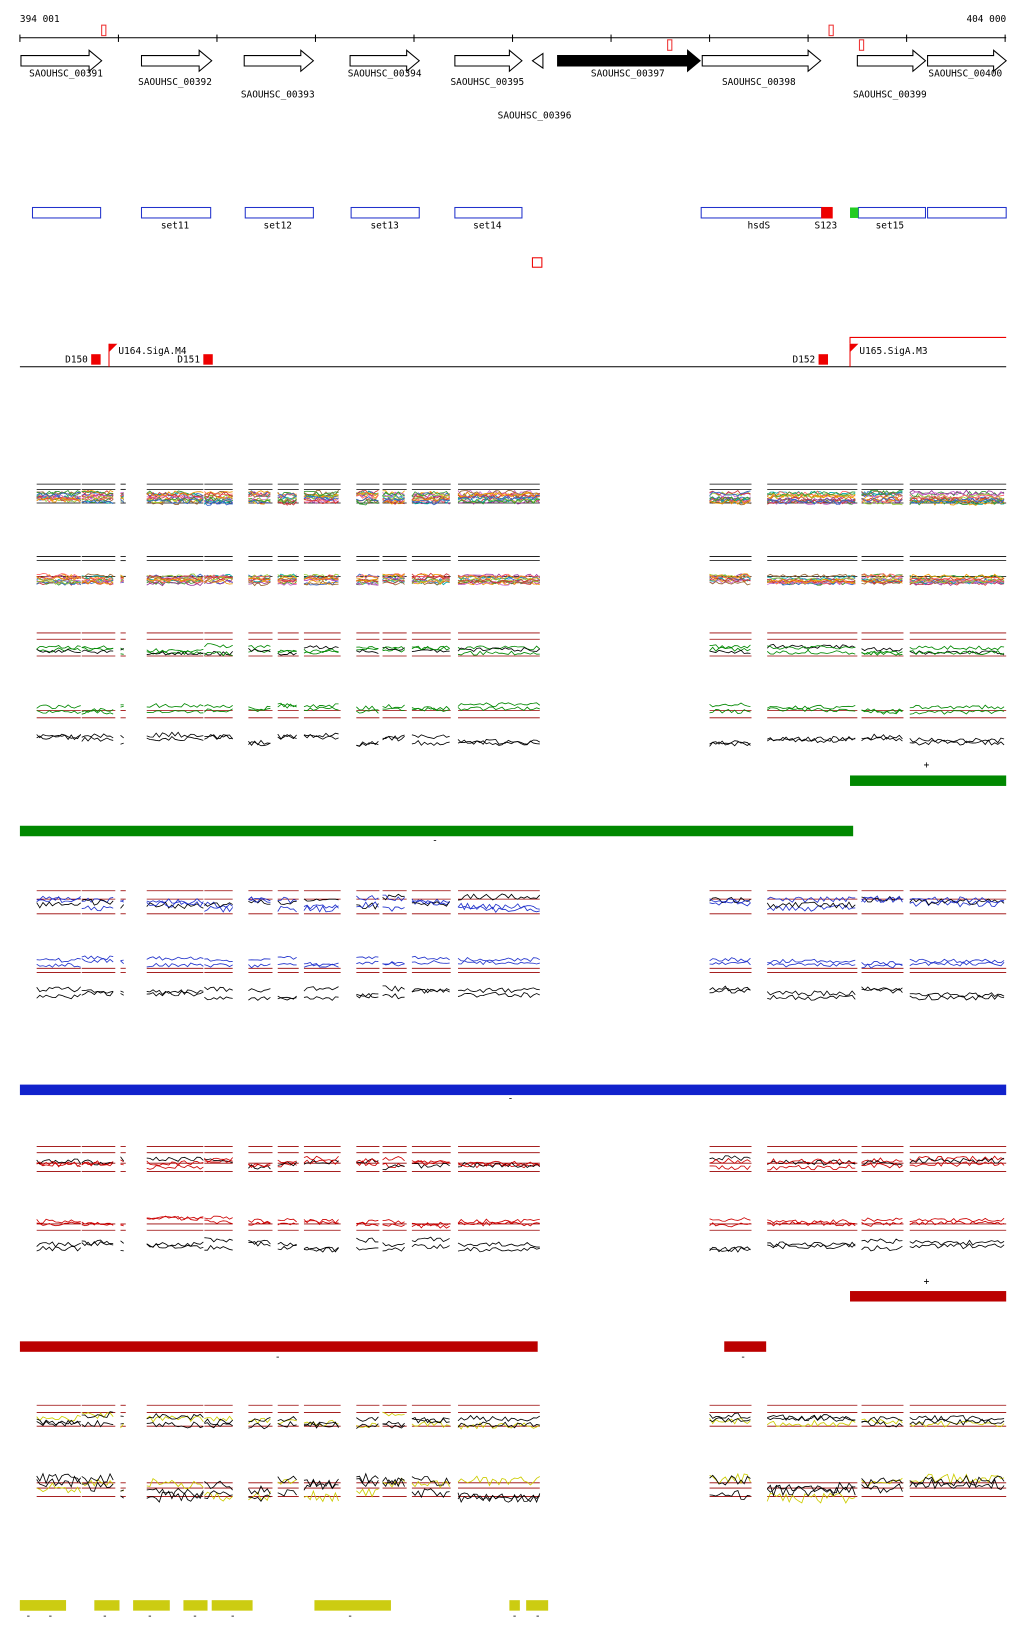 This screenshot has width=1024, height=1640. I want to click on set-label: set15, so click(890, 225).